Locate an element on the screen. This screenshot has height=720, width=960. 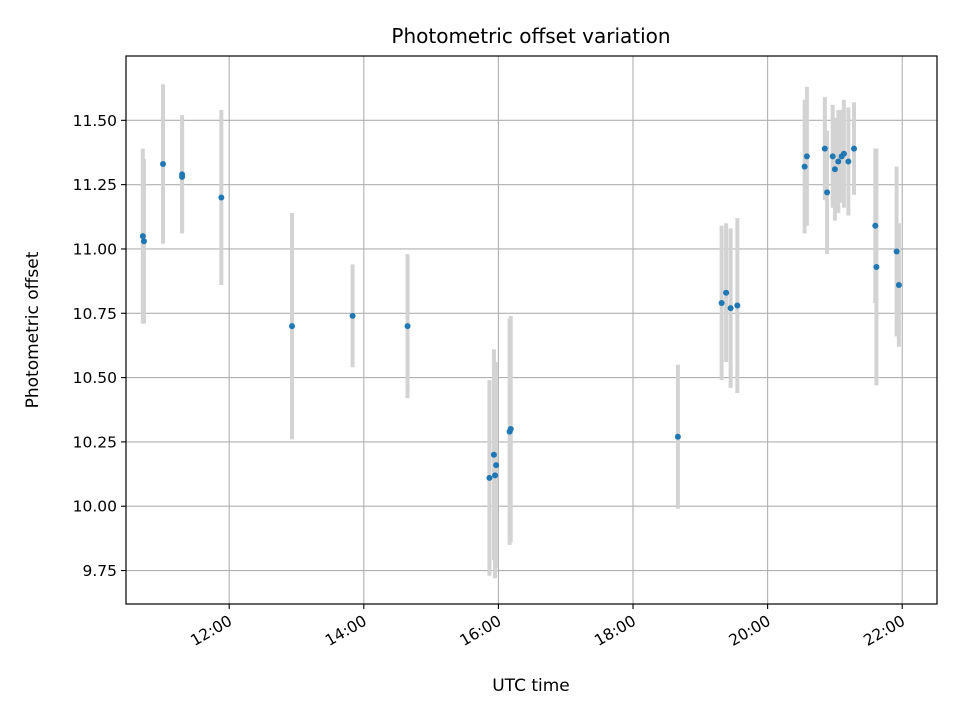
chart-title: Photometric offset variation is located at coordinates (530, 36).